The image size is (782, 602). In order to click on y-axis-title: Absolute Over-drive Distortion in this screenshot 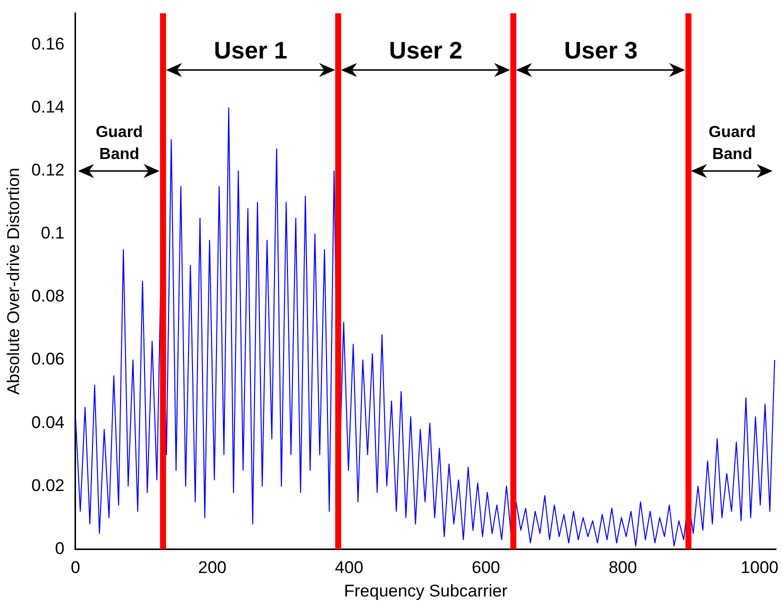, I will do `click(13, 281)`.